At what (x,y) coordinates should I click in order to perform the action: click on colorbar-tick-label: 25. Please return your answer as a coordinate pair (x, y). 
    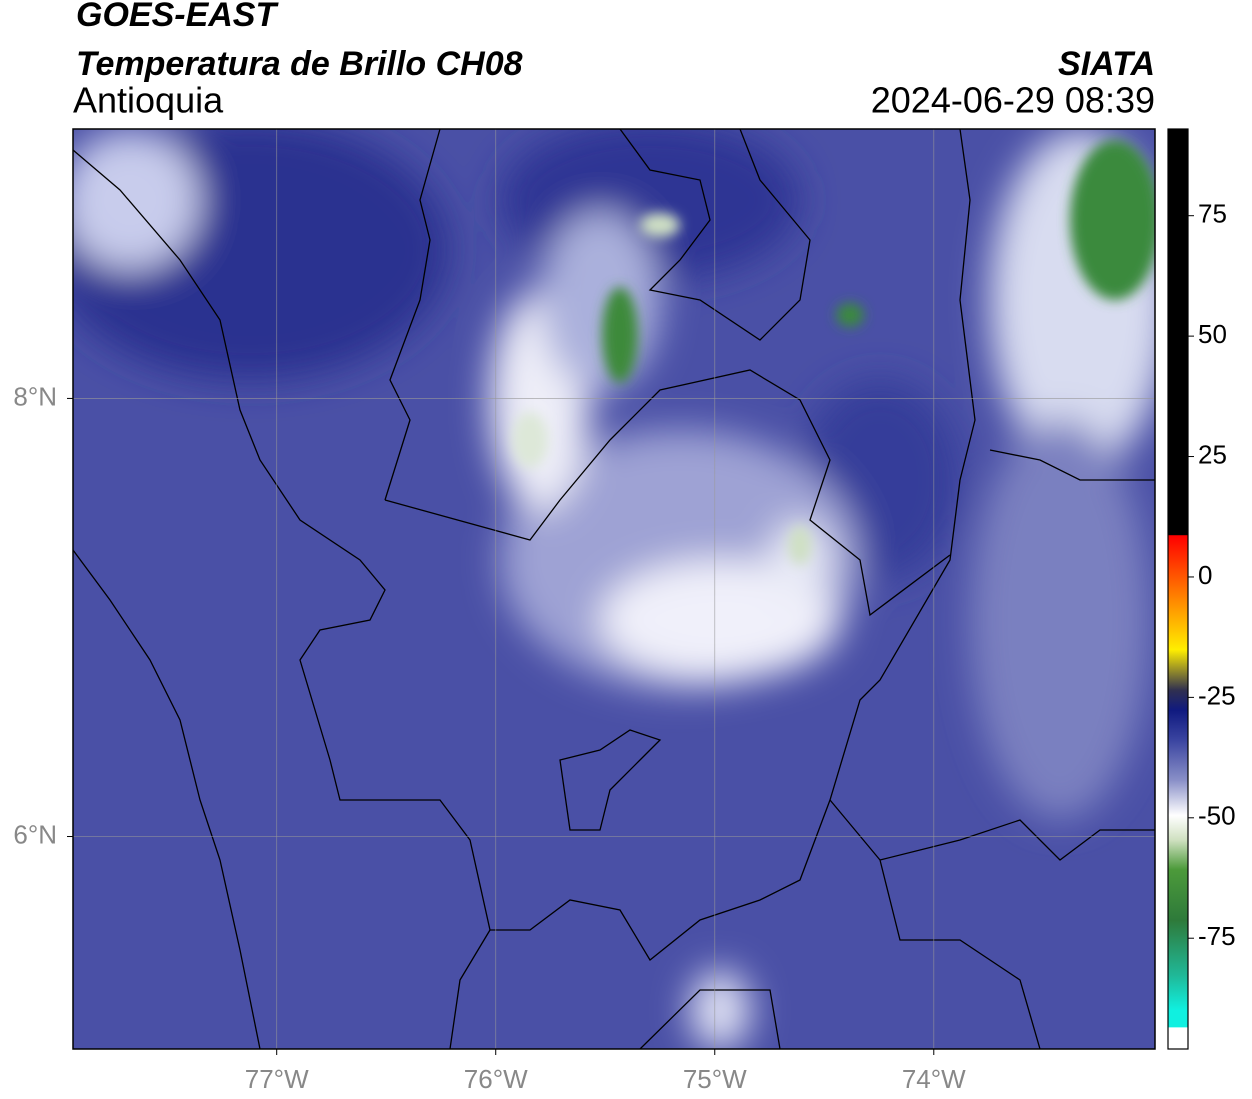
    Looking at the image, I should click on (1212, 454).